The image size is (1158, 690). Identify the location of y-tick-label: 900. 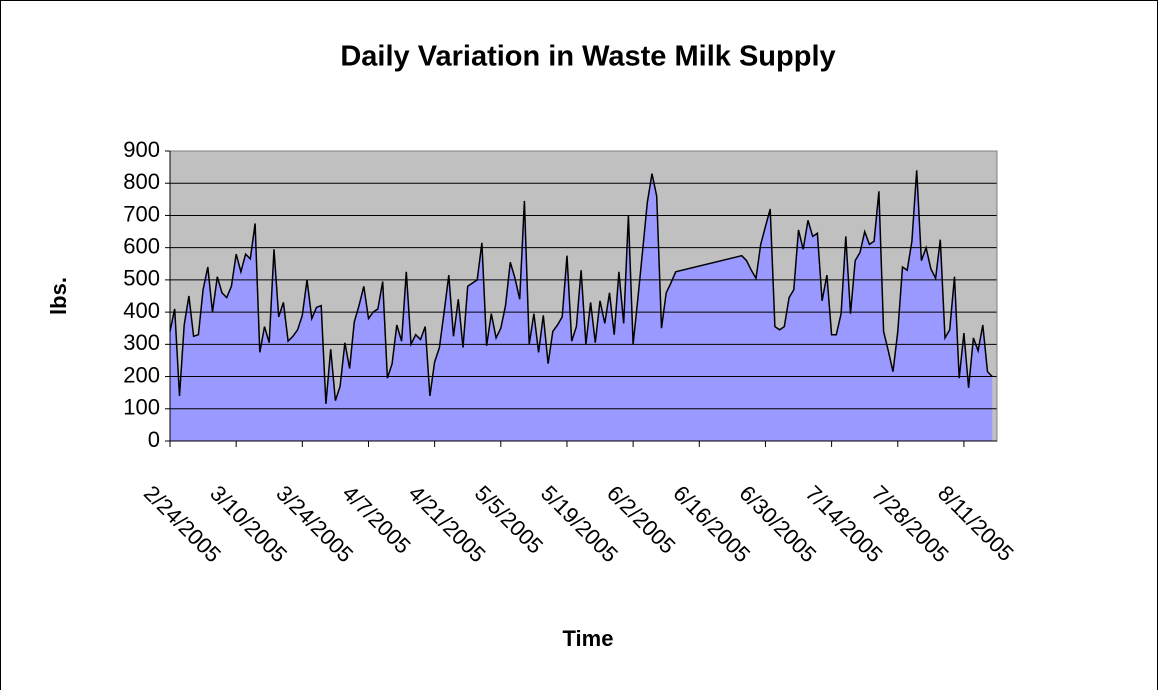
(141, 149).